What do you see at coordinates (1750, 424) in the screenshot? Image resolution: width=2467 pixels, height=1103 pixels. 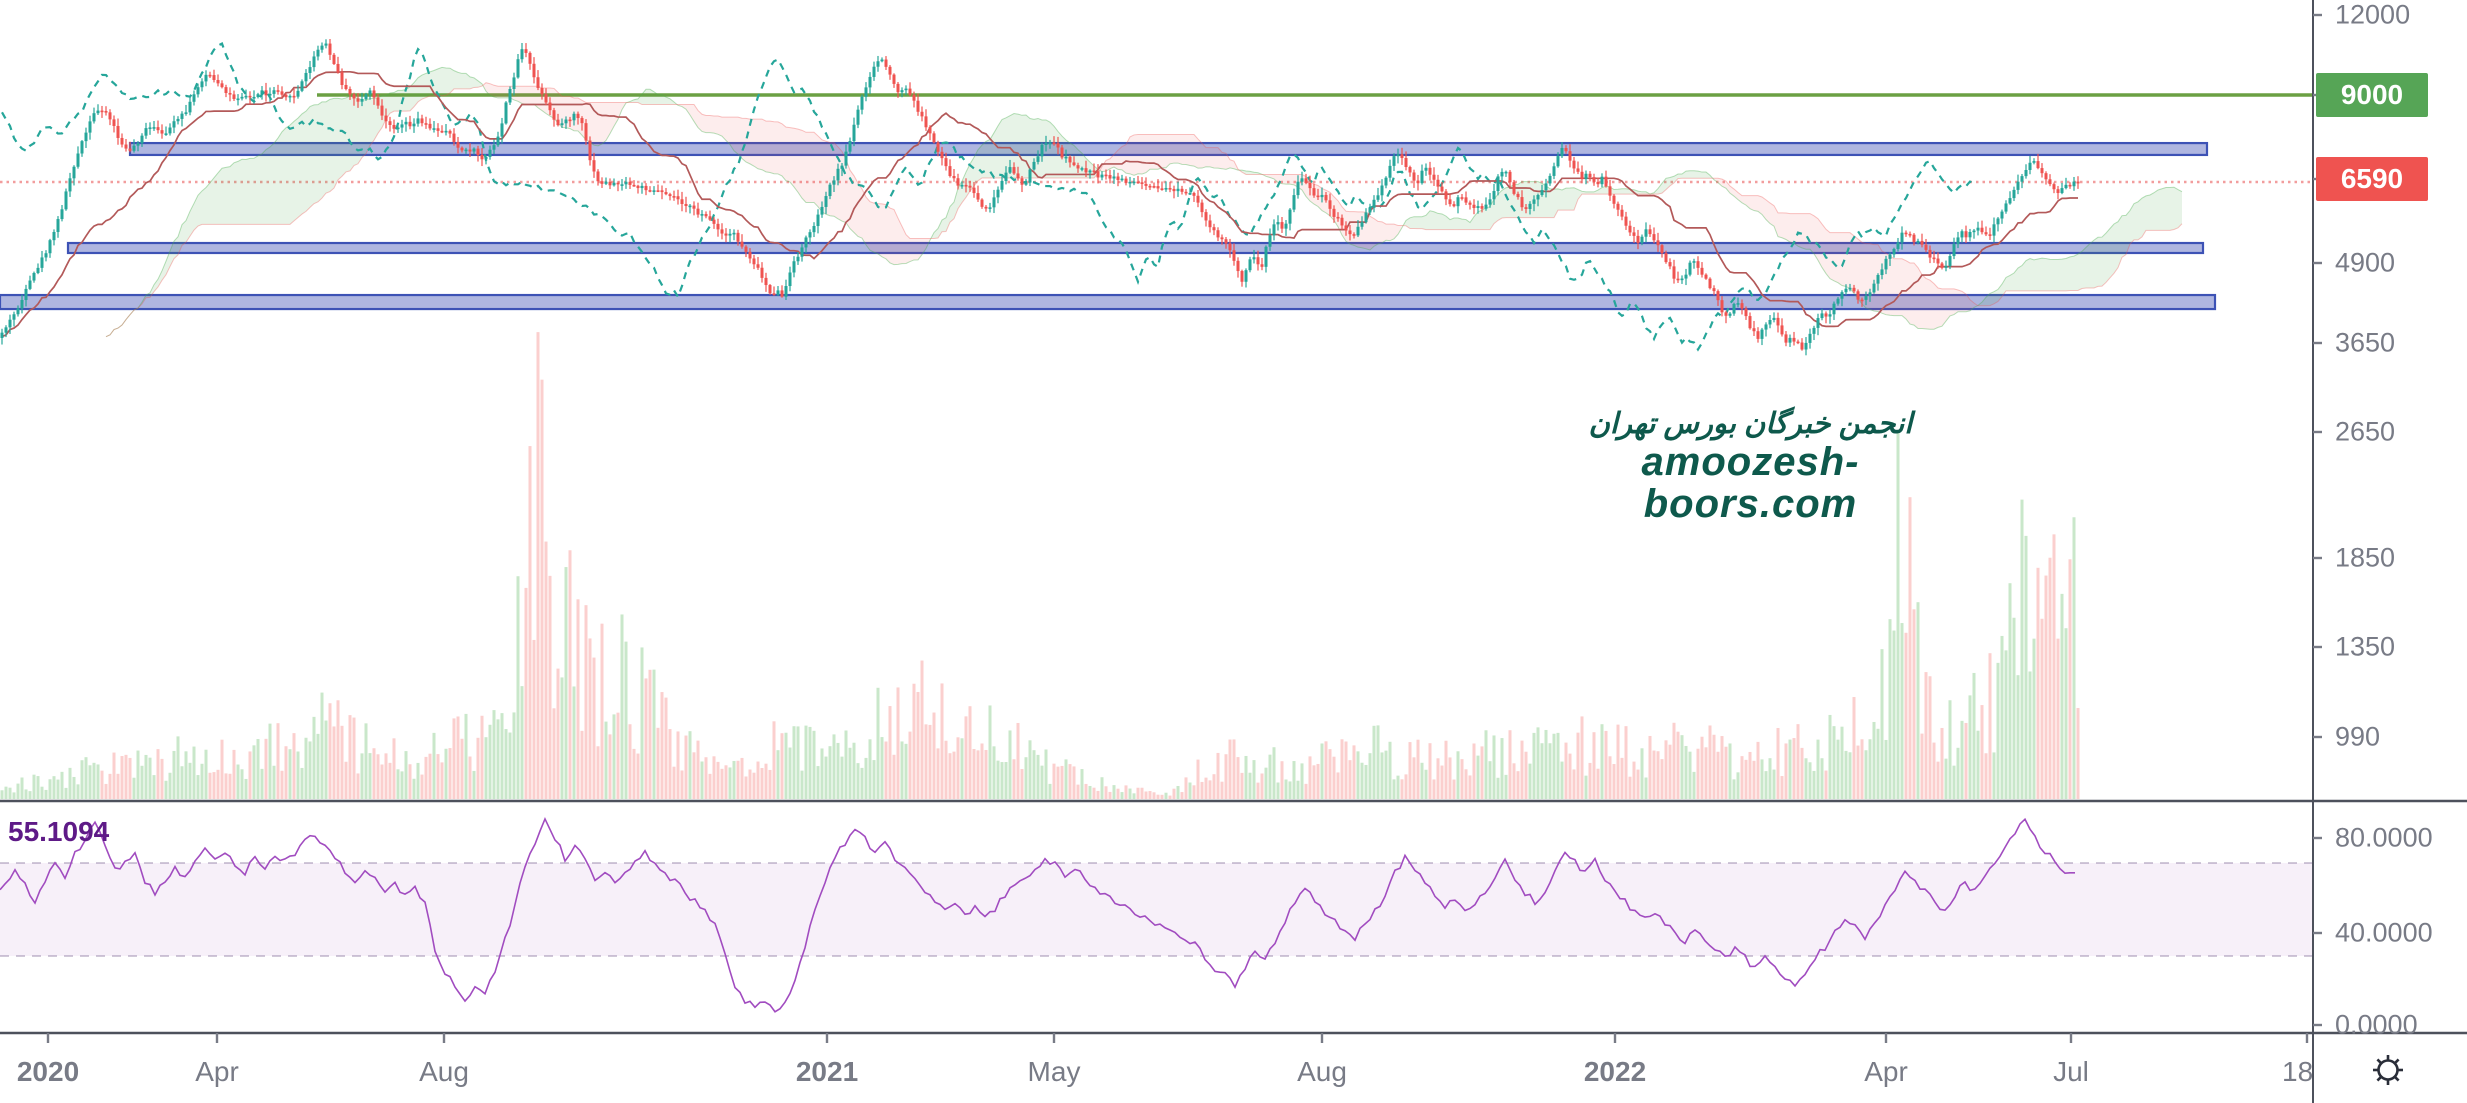 I see `watermark-persian-text: انجمن خبرگان بورس تهران` at bounding box center [1750, 424].